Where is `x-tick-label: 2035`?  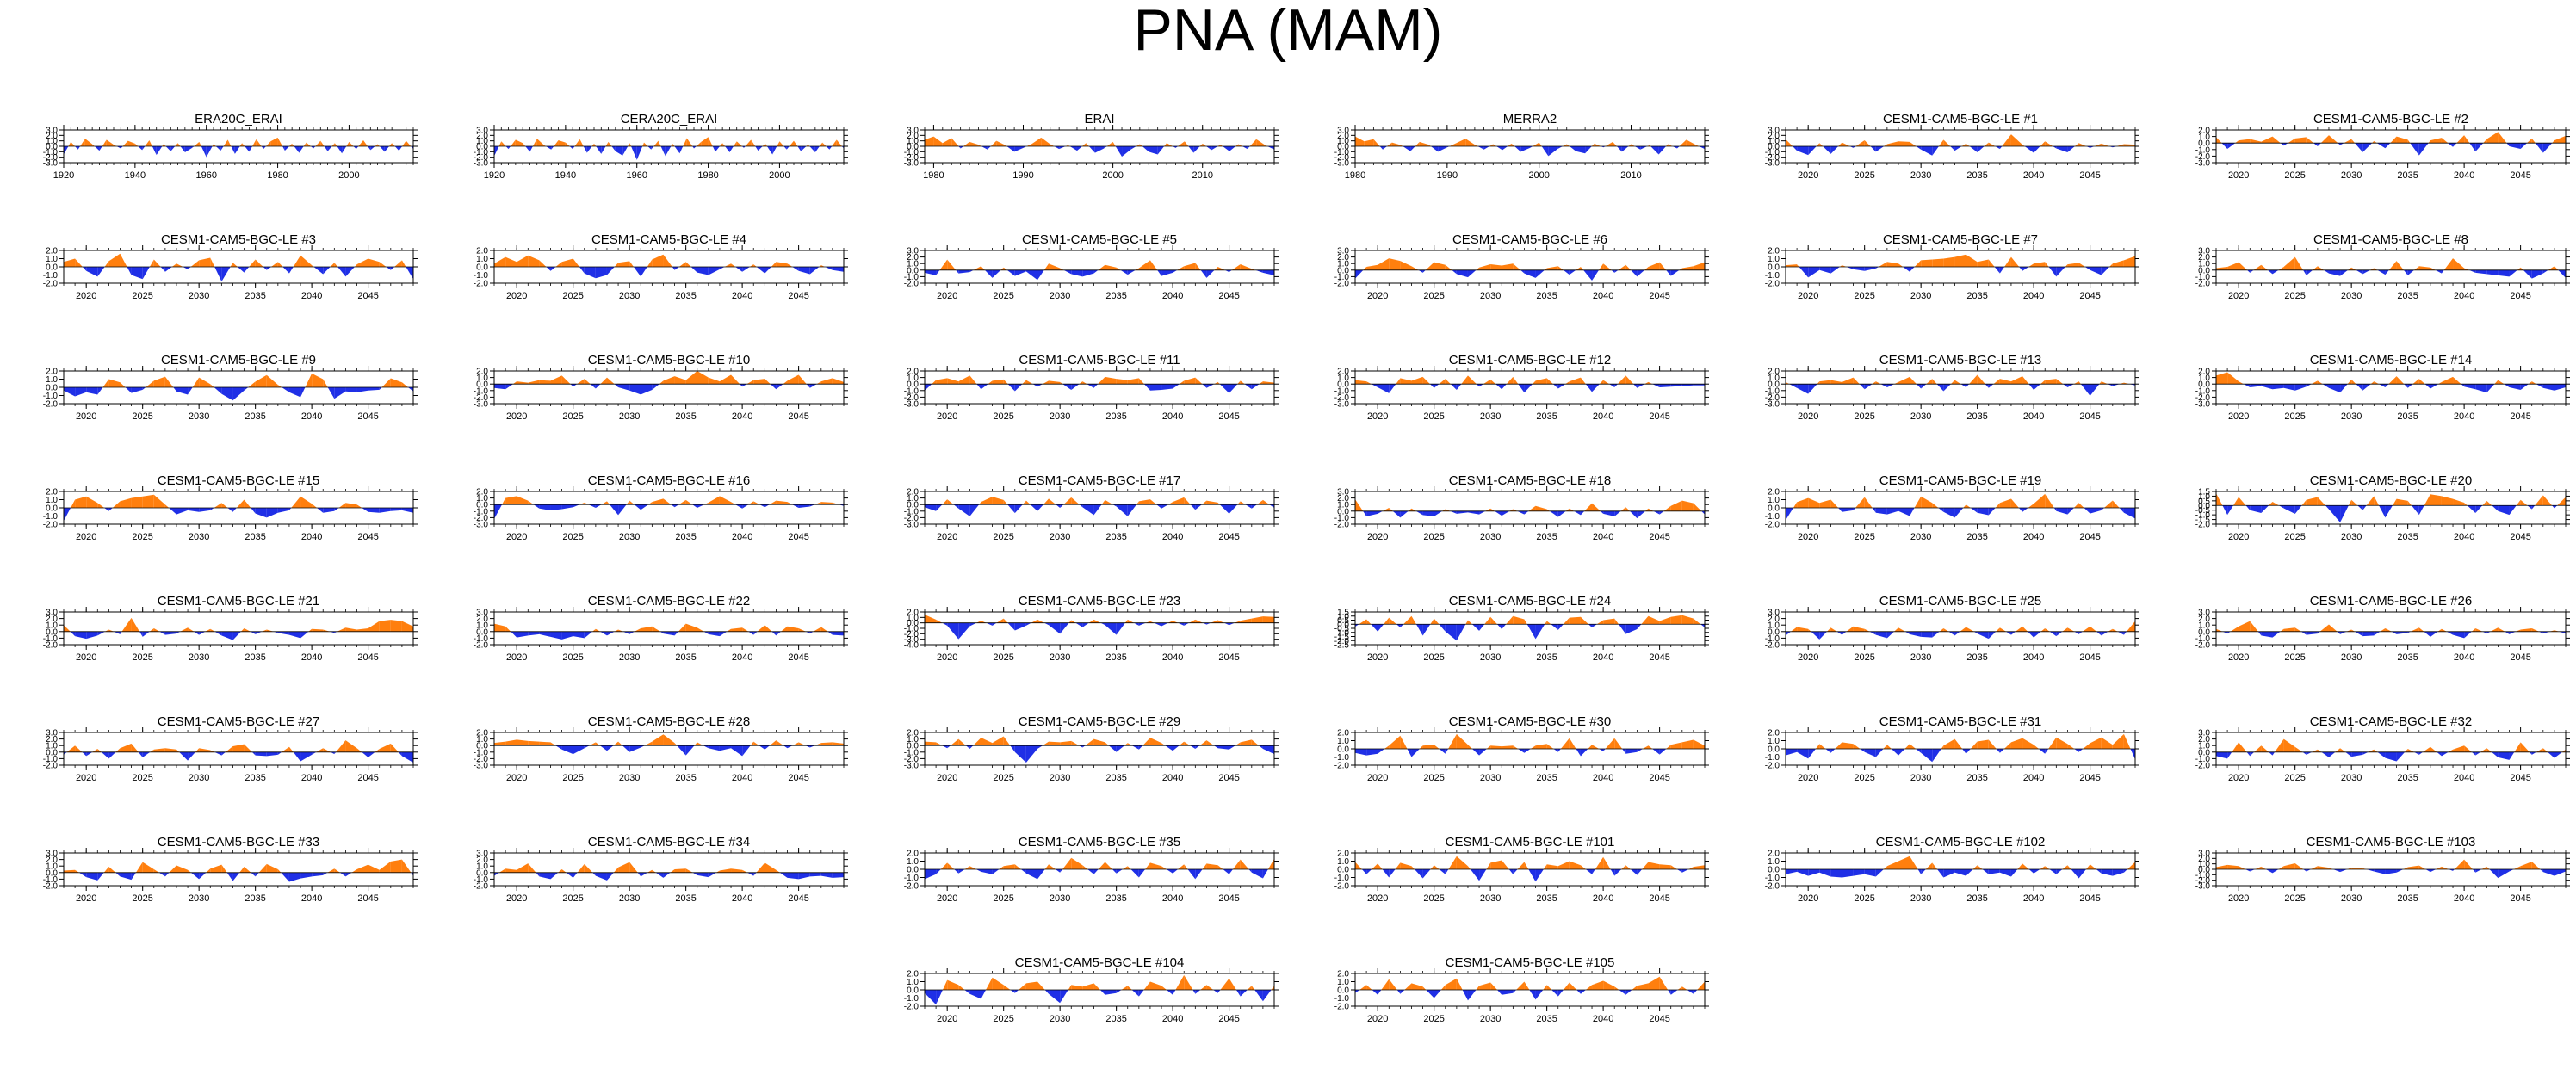 x-tick-label: 2035 is located at coordinates (1977, 416).